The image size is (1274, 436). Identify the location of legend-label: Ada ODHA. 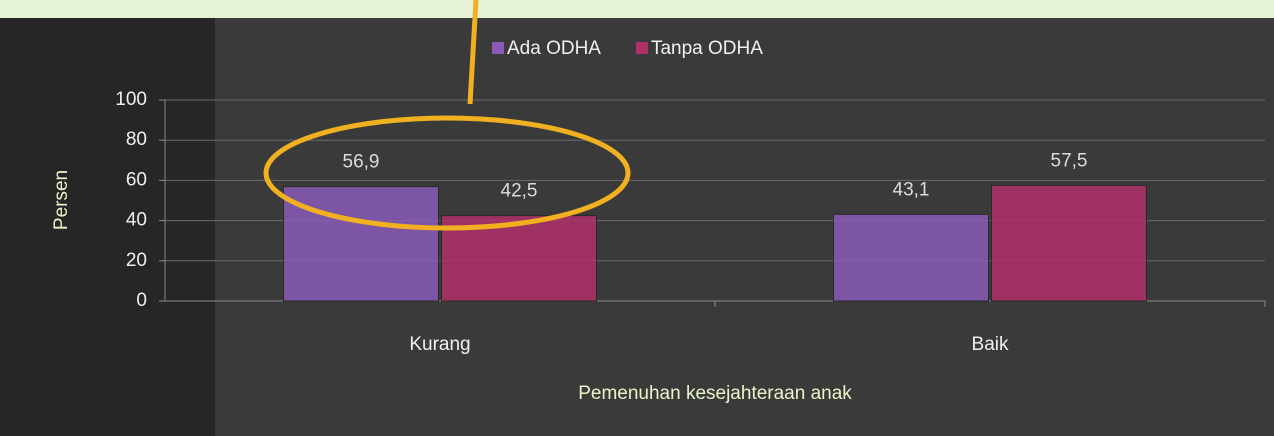
(554, 48).